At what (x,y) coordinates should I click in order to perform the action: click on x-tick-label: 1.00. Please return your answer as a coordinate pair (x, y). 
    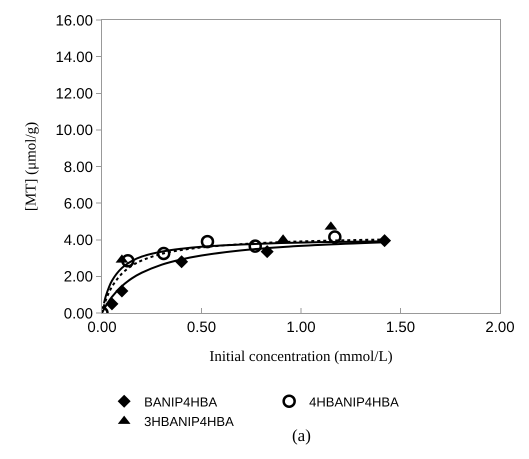
    Looking at the image, I should click on (301, 327).